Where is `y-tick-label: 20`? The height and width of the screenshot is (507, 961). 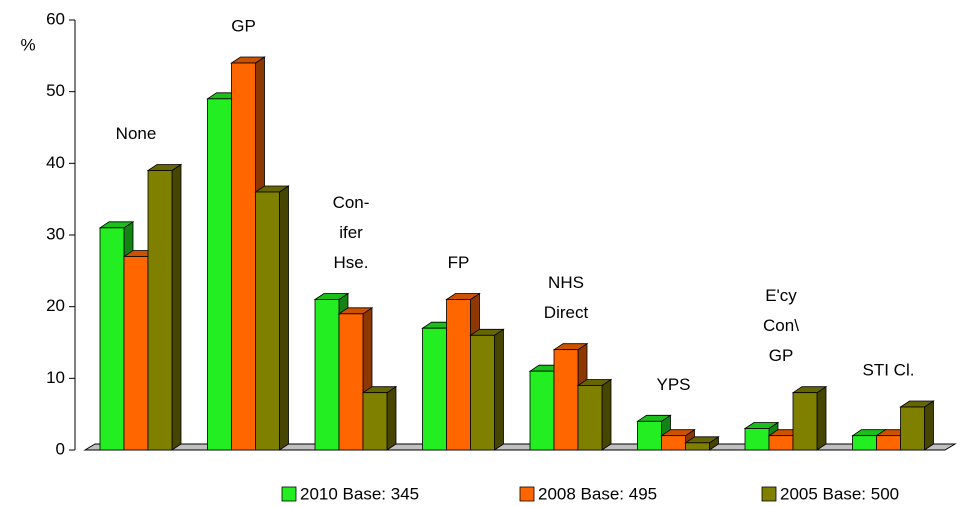 y-tick-label: 20 is located at coordinates (55, 305).